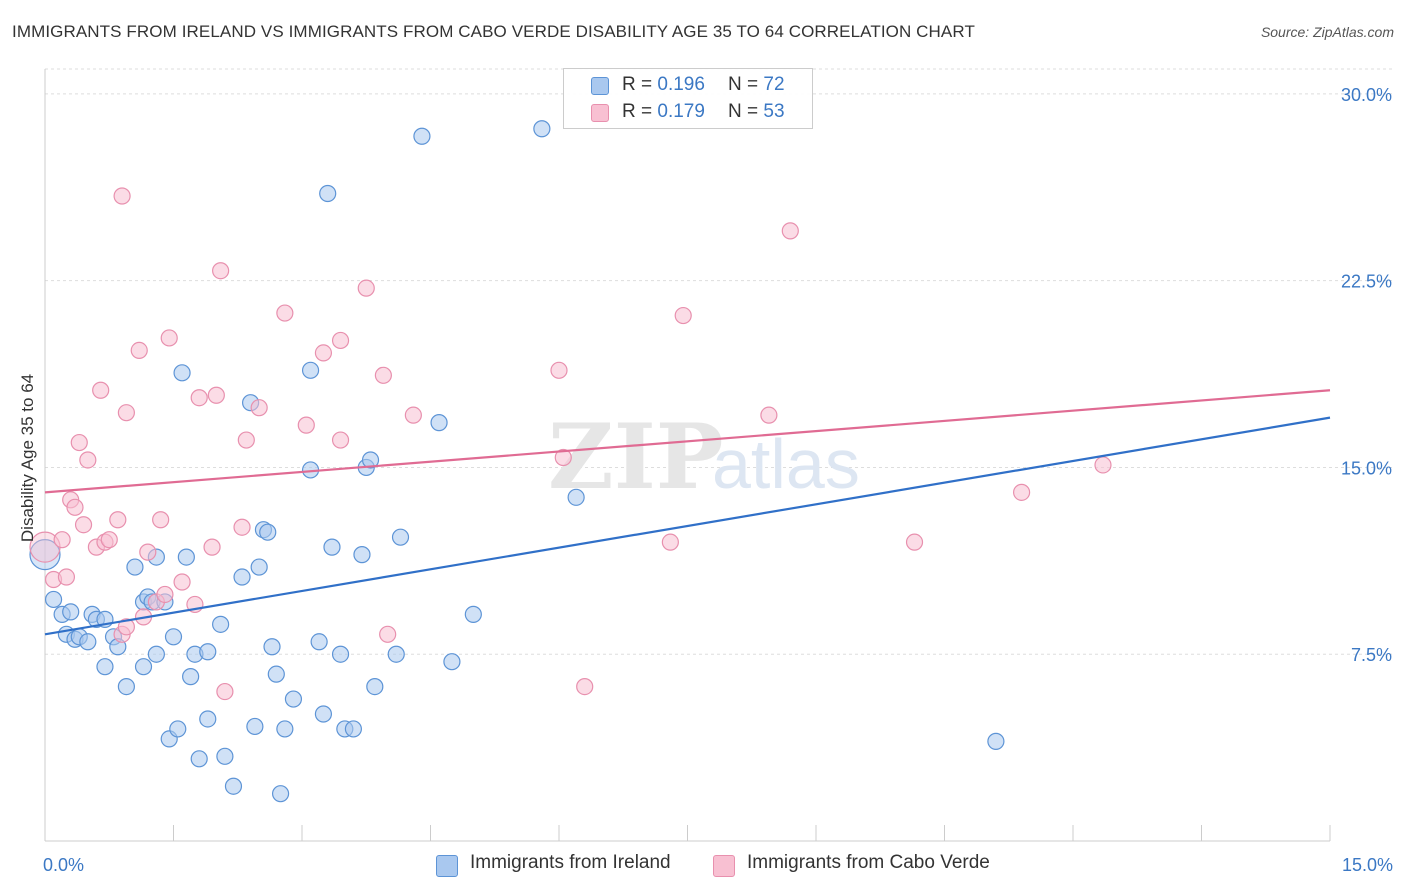 The height and width of the screenshot is (892, 1406). What do you see at coordinates (743, 111) in the screenshot?
I see `n-label: N =` at bounding box center [743, 111].